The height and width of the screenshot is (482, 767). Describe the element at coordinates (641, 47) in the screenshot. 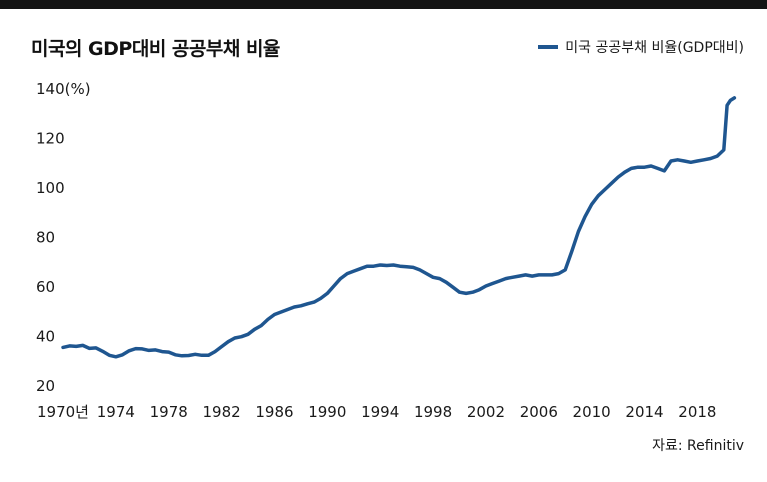

I see `legend: 미국 공공부채 비율(GDP대비)` at that location.